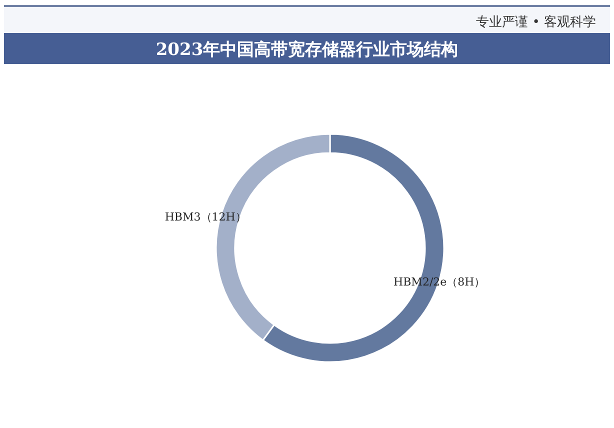 The image size is (614, 428). I want to click on title: 2023年中国高带宽存储器行业市场结构, so click(307, 50).